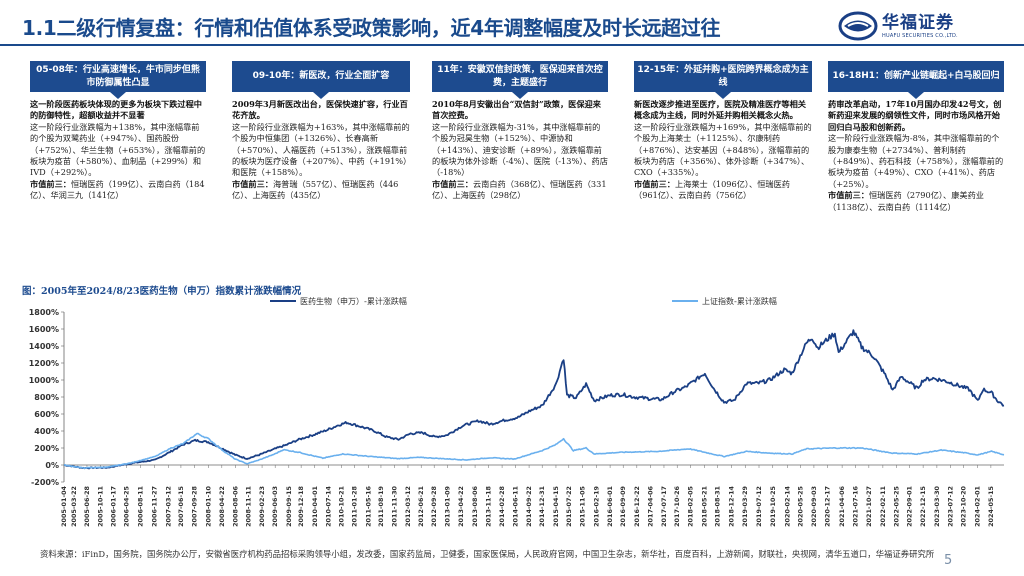  Describe the element at coordinates (353, 301) in the screenshot. I see `legend-label: 医药生物（申万）-累计涨跌幅` at that location.